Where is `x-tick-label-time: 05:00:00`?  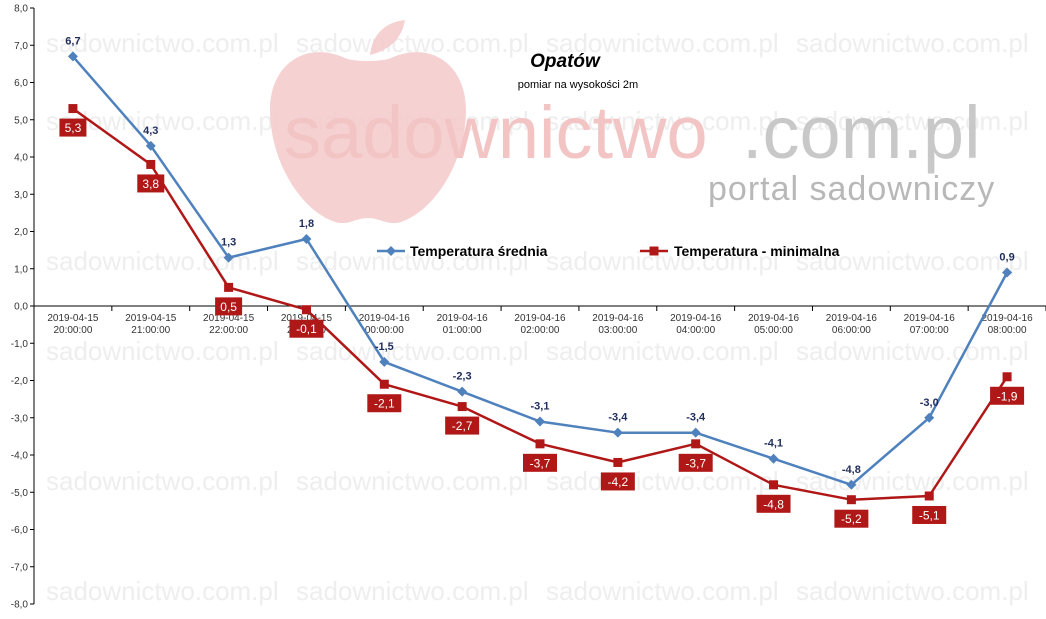 x-tick-label-time: 05:00:00 is located at coordinates (773, 330).